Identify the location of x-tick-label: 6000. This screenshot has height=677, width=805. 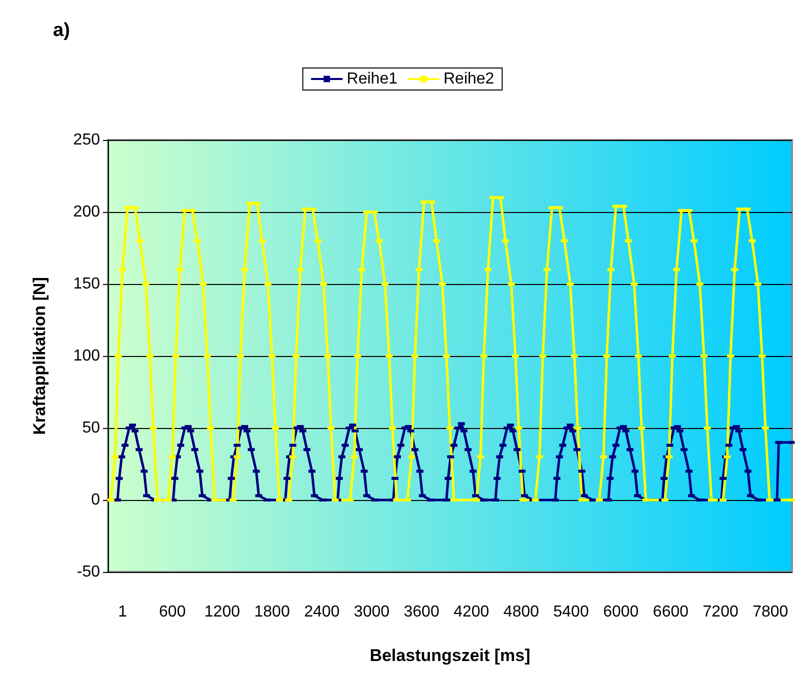
(621, 612).